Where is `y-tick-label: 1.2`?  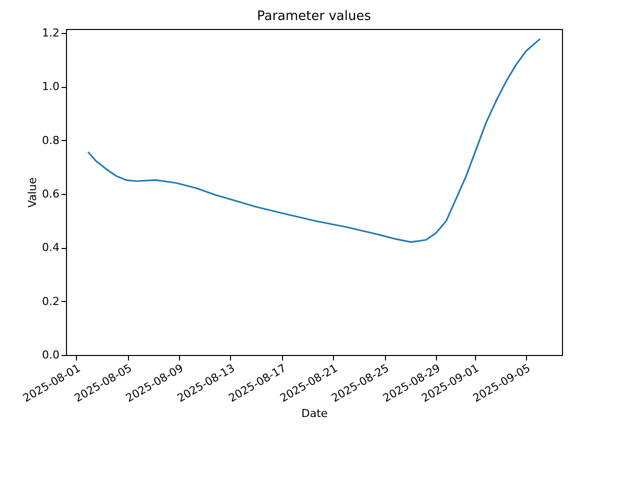
y-tick-label: 1.2 is located at coordinates (51, 33).